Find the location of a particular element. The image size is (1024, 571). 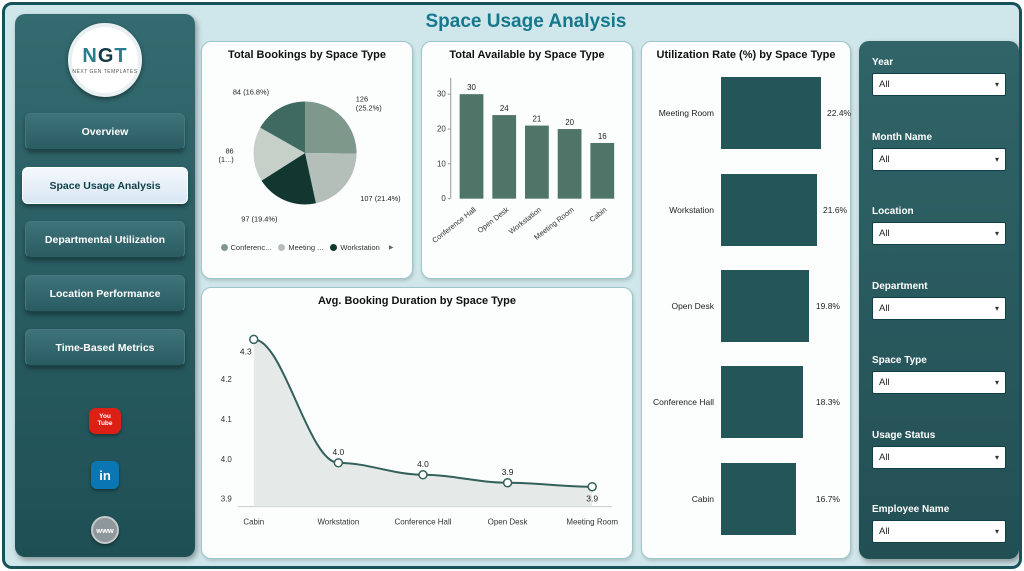

utilization-bar-workstation is located at coordinates (769, 209).